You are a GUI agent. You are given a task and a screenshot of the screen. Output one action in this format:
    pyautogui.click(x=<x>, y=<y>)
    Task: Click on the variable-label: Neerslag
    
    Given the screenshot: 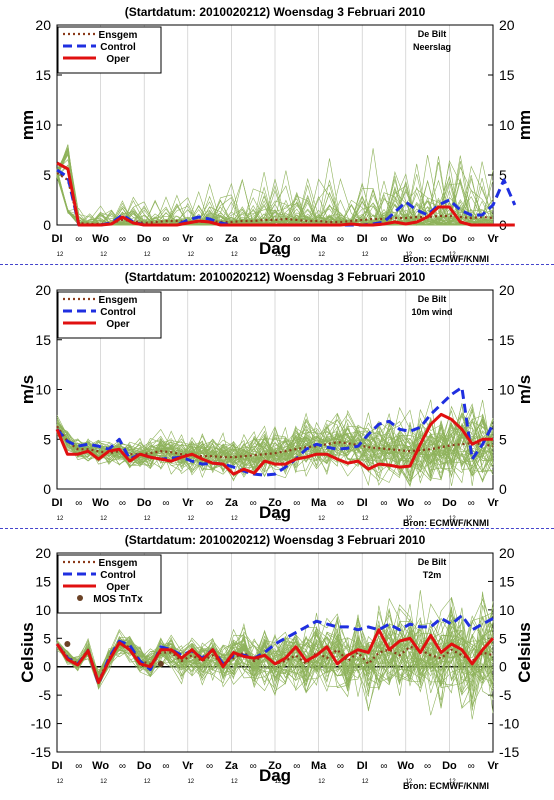 What is the action you would take?
    pyautogui.click(x=432, y=47)
    